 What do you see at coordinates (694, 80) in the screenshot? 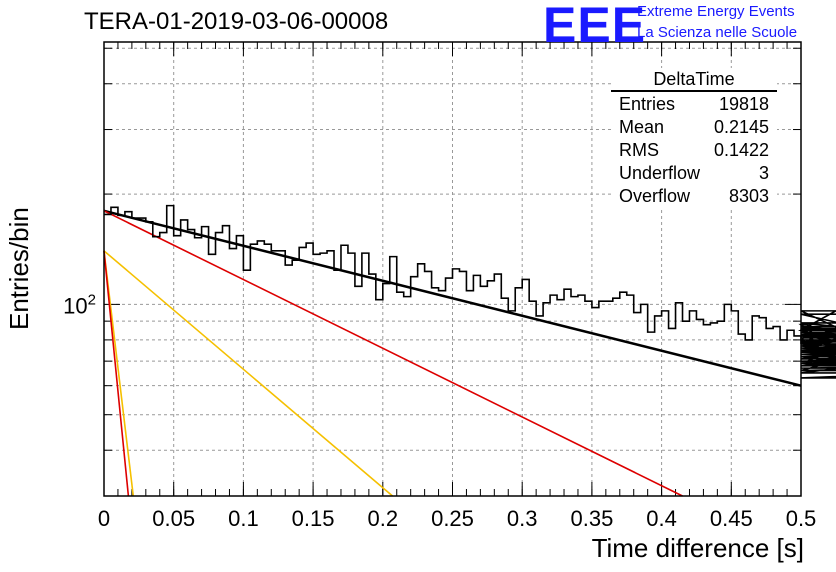
I see `stats-title: DeltaTime` at bounding box center [694, 80].